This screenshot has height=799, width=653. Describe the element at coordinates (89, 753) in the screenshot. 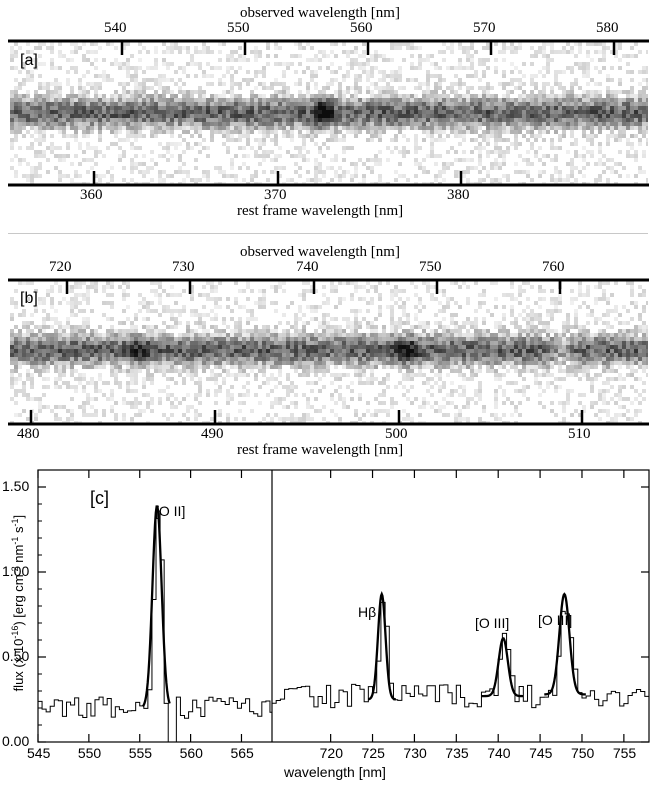

I see `x-tick-label: 550` at that location.